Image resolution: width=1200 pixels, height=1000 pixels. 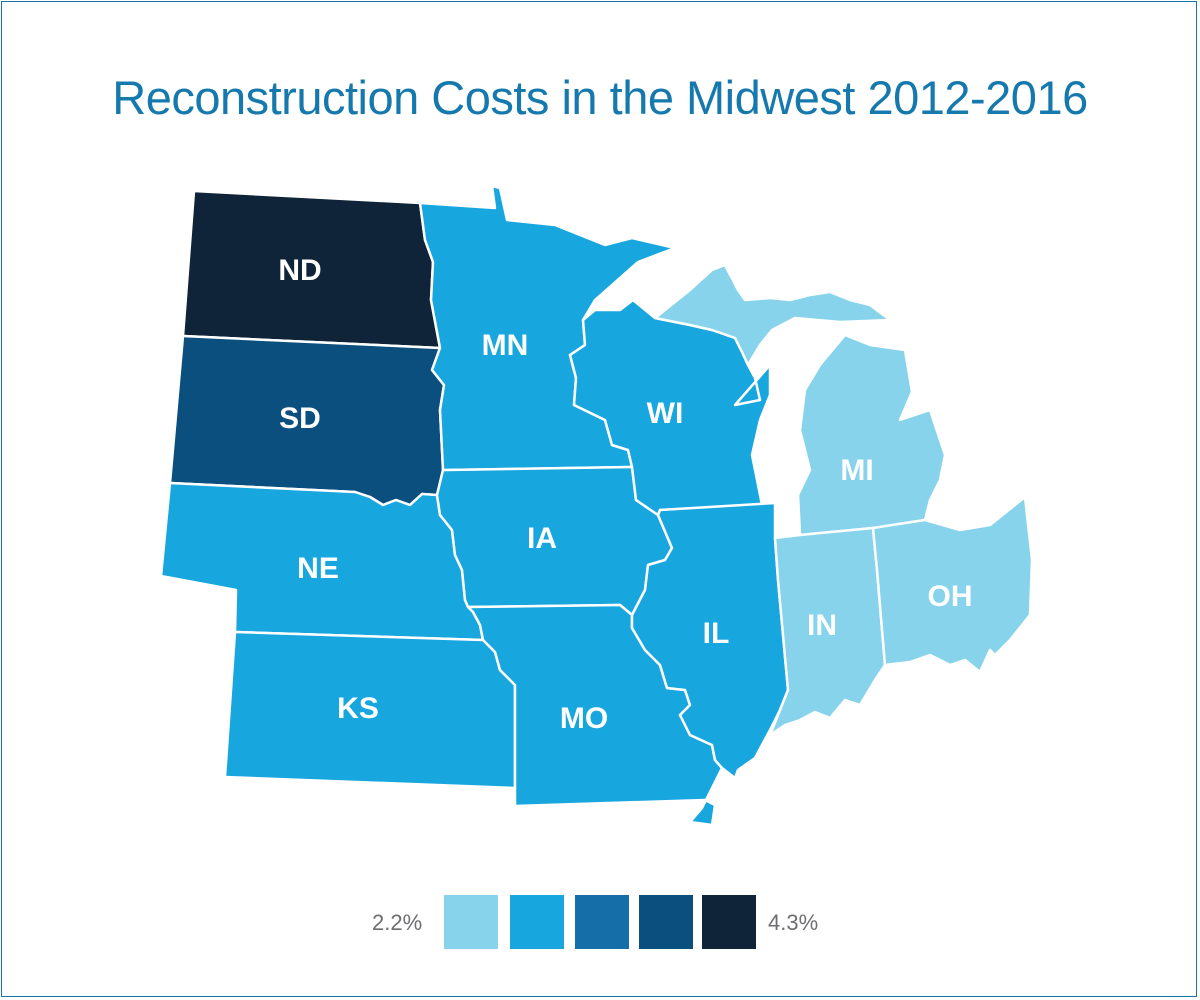 What do you see at coordinates (358, 708) in the screenshot?
I see `label-ks: KS` at bounding box center [358, 708].